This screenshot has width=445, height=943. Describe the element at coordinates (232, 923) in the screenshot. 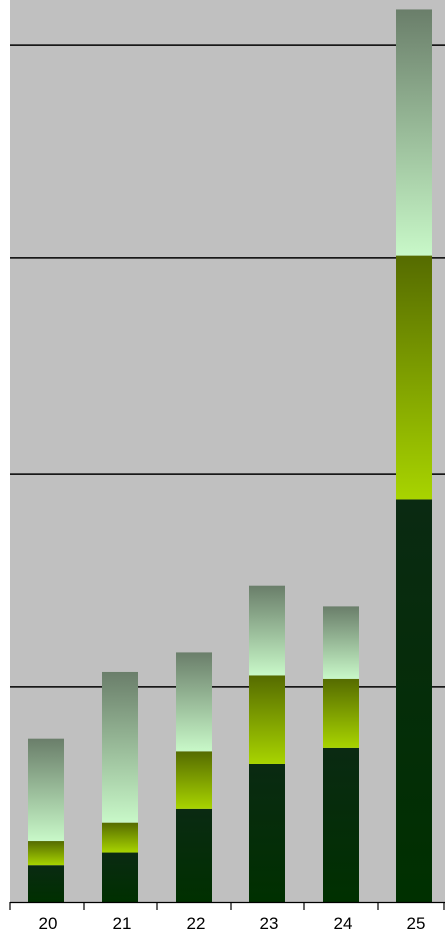

I see `x-tick-labels: 20 21 22 23 24 25` at that location.